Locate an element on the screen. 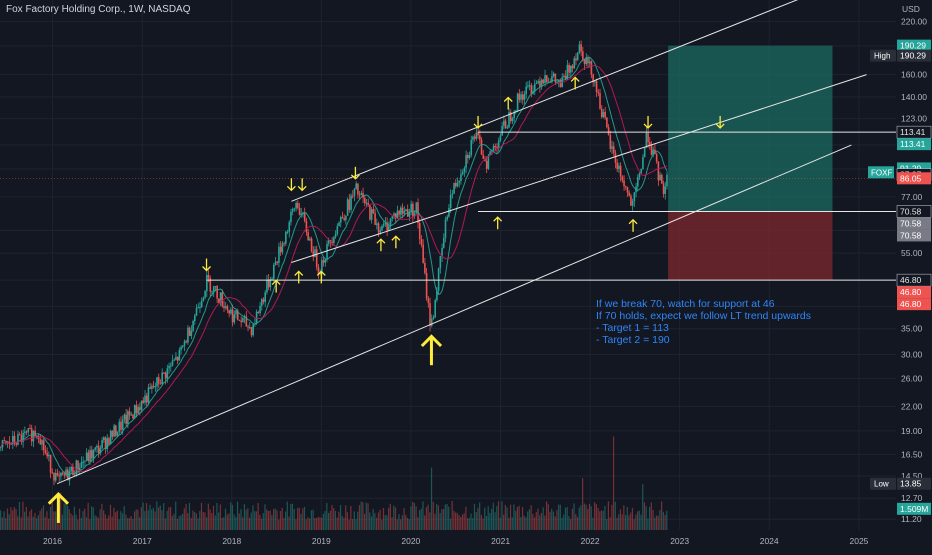 The image size is (932, 555). x-tick-label: 2022 is located at coordinates (590, 541).